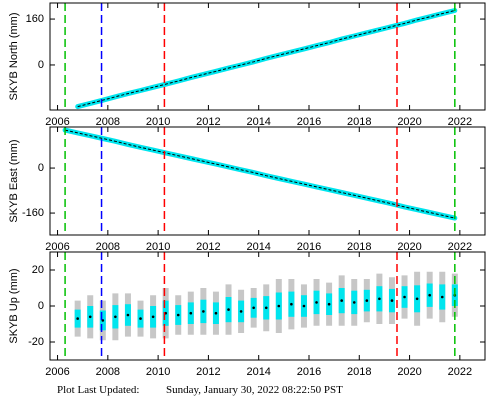 This screenshot has width=488, height=400. Describe the element at coordinates (14, 305) in the screenshot. I see `y-axis-label: SKYB Up (mm)` at that location.